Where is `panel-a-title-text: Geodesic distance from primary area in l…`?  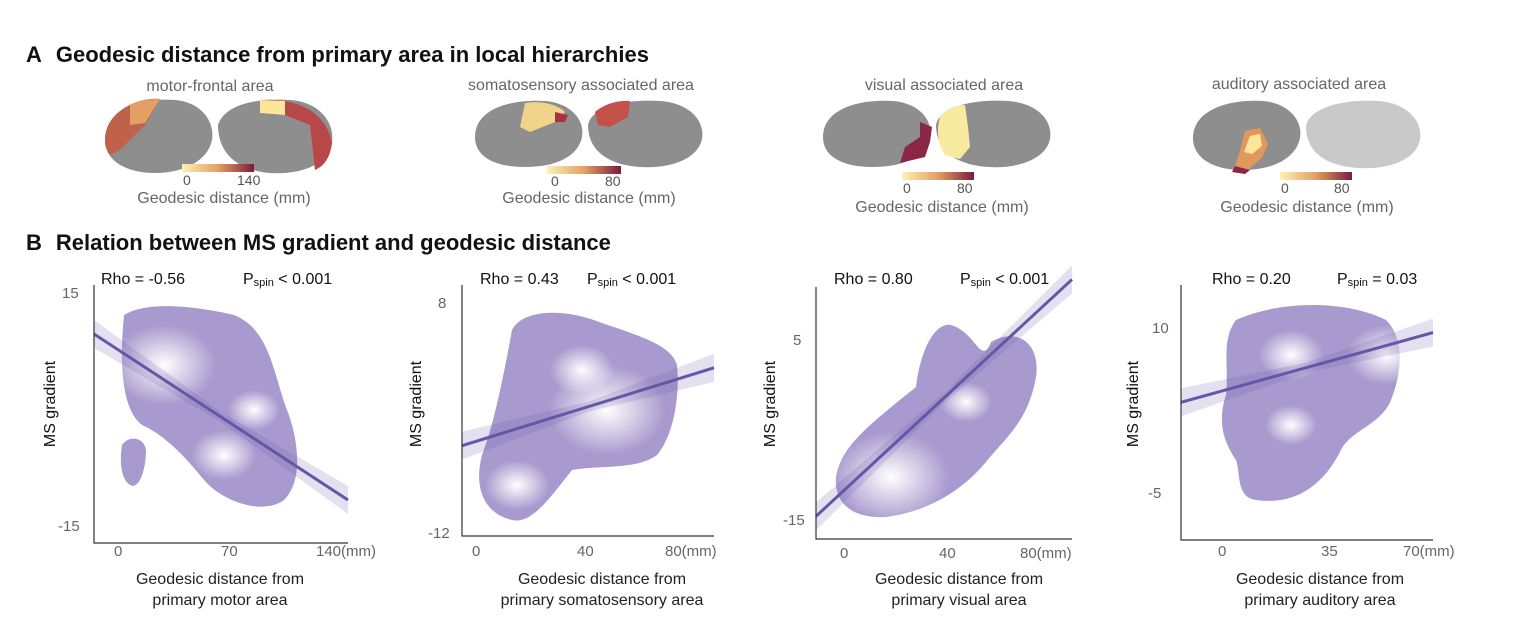 panel-a-title-text: Geodesic distance from primary area in l… is located at coordinates (352, 54).